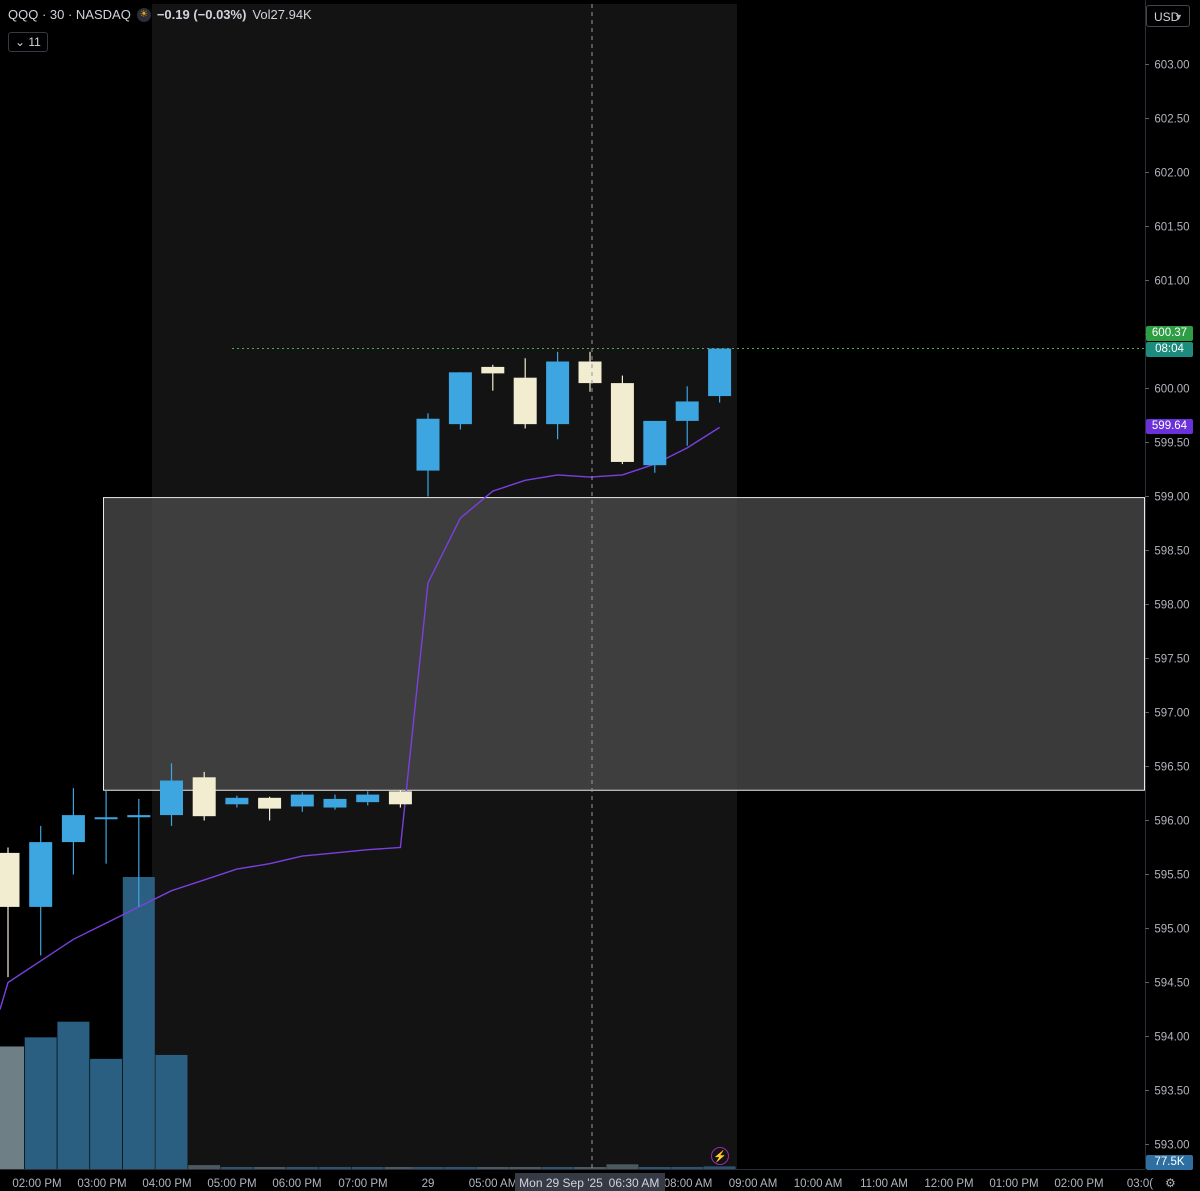 The height and width of the screenshot is (1191, 1200). What do you see at coordinates (1170, 1183) in the screenshot?
I see `settings-icon: ⚙` at bounding box center [1170, 1183].